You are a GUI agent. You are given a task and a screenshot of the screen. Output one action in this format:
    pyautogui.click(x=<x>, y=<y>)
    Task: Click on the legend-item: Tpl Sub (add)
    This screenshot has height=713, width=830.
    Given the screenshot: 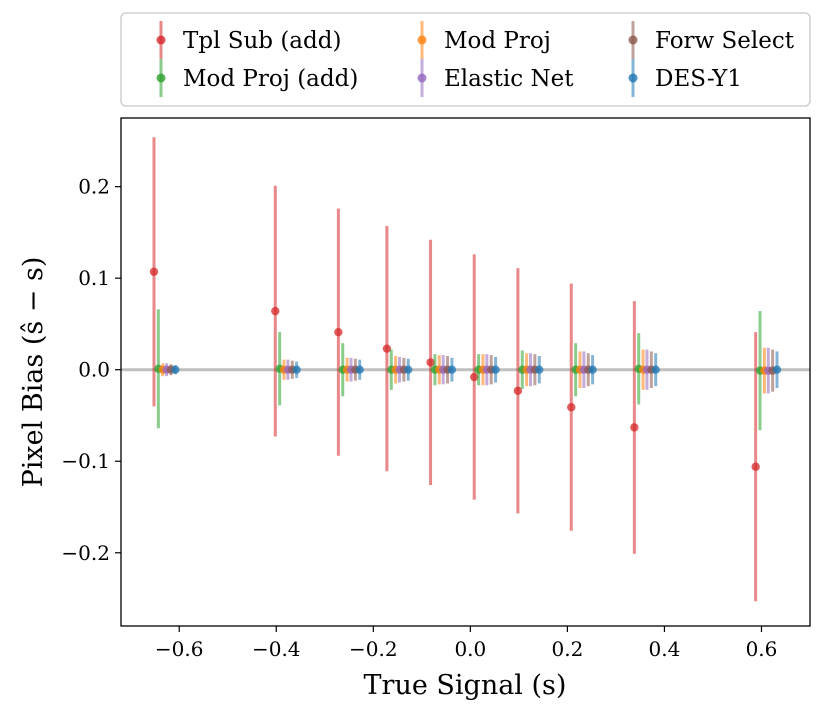 What is the action you would take?
    pyautogui.click(x=248, y=40)
    